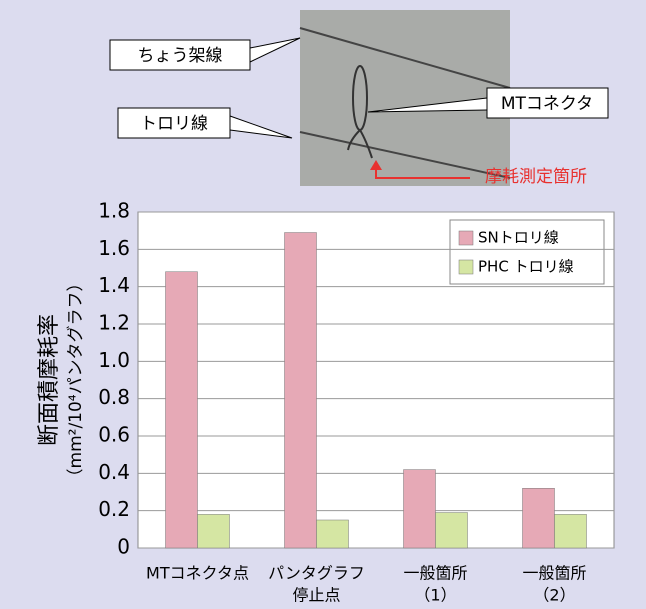  I want to click on y-tick-label: 1.0, so click(114, 360).